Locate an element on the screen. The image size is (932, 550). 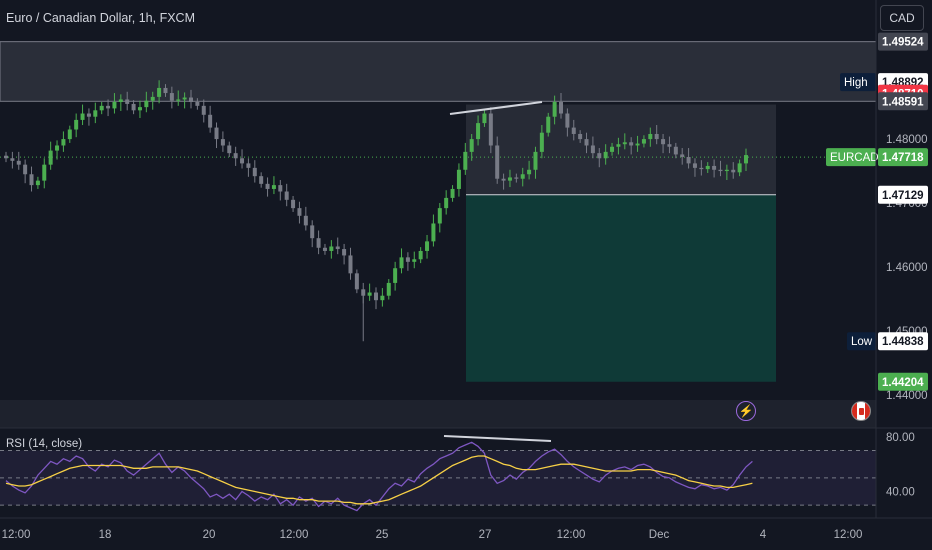
symbol-title: Euro / Canadian Dollar, 1h, FXCM is located at coordinates (100, 18).